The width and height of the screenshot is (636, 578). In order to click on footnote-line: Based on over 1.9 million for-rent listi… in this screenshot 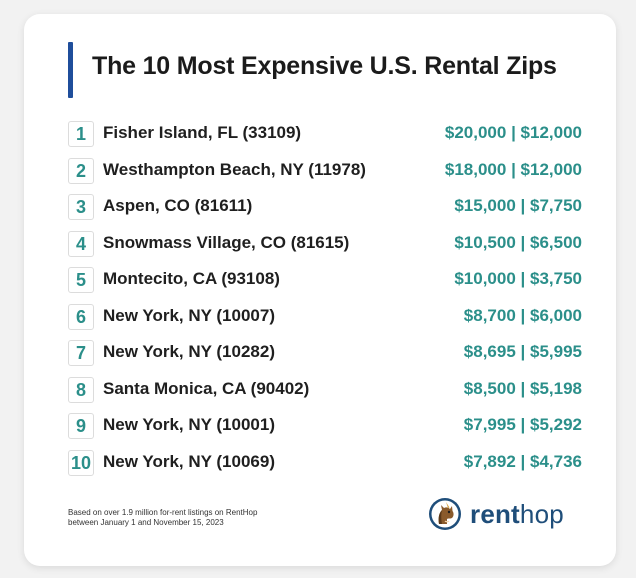, I will do `click(163, 512)`.